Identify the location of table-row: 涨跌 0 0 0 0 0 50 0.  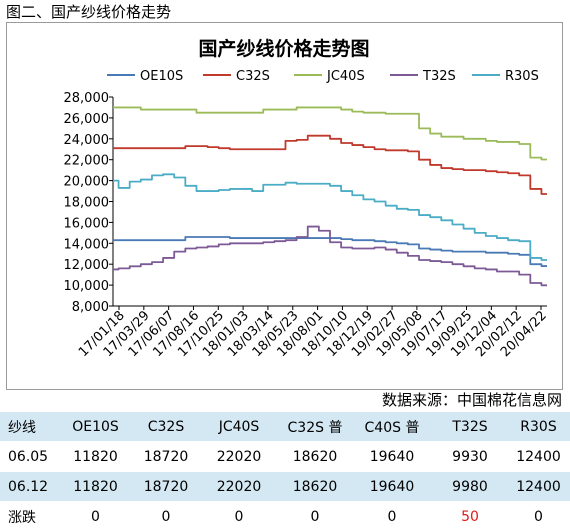
(285, 516).